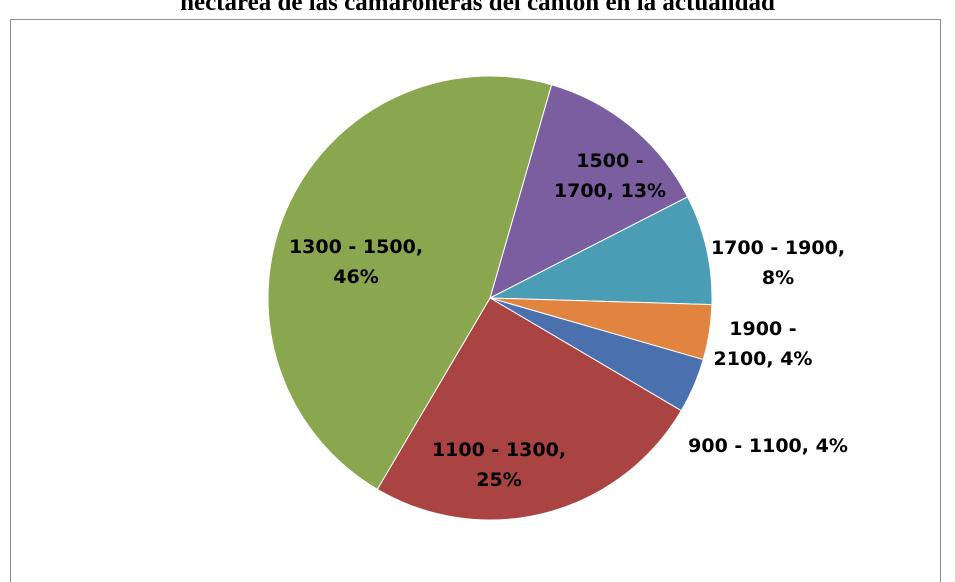 The image size is (955, 582). Describe the element at coordinates (499, 465) in the screenshot. I see `data-label-1100-1300: 1100 - 1300, 25%` at that location.